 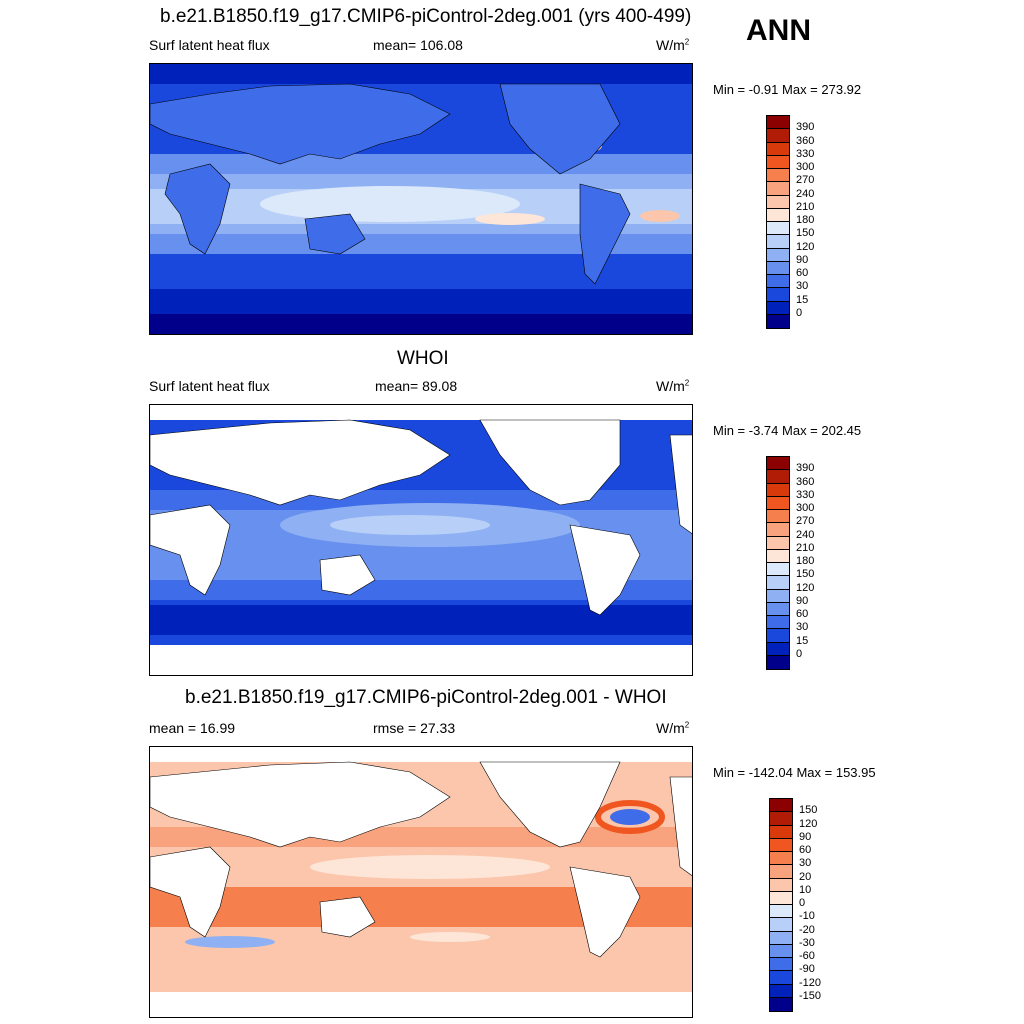 I want to click on season-label: ANN, so click(x=778, y=30).